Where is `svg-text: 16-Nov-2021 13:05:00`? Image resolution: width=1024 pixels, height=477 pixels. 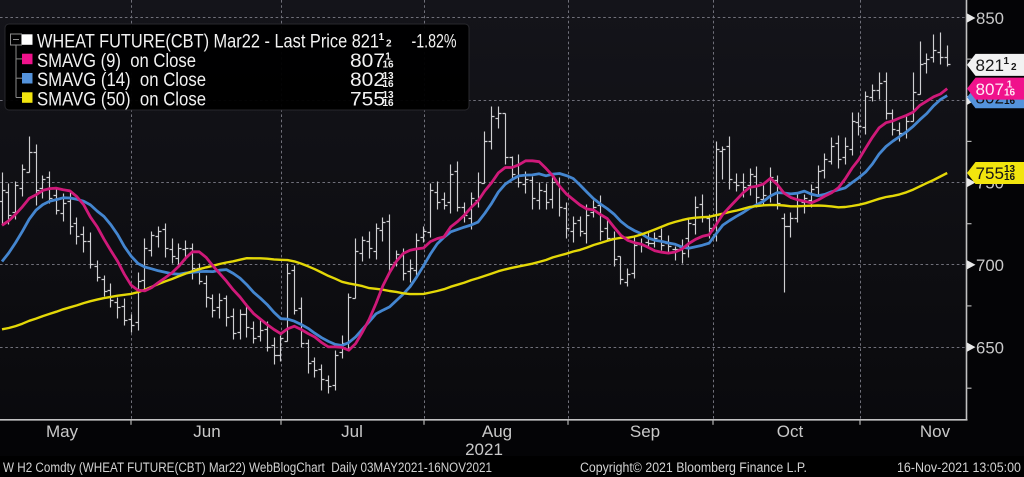
svg-text: 16-Nov-2021 13:05:00 is located at coordinates (959, 467).